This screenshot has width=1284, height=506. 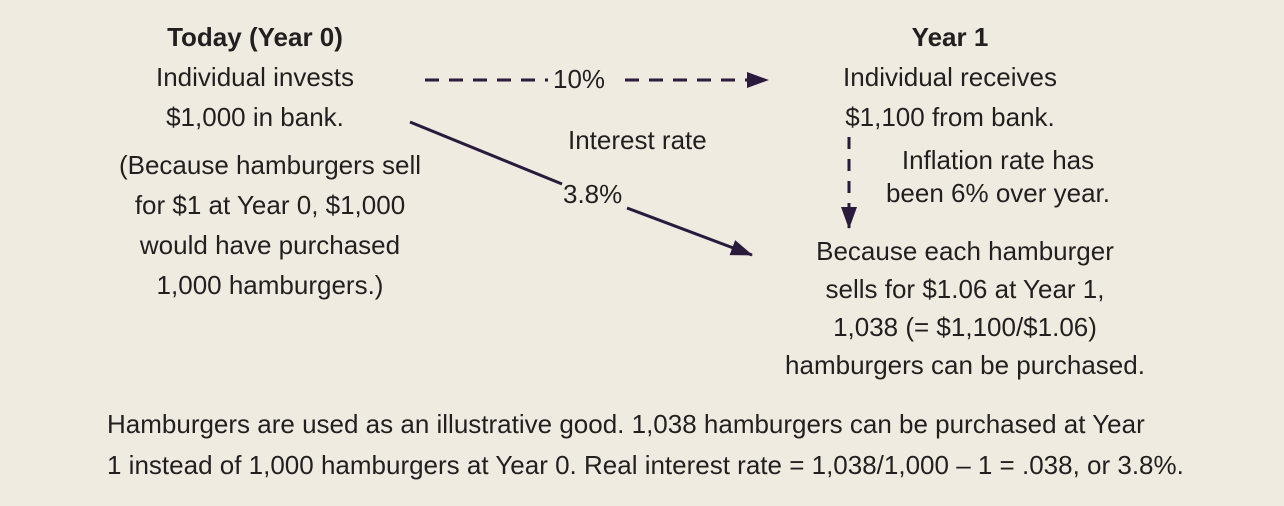 What do you see at coordinates (270, 205) in the screenshot?
I see `today-note-line-2: for $1 at Year 0, $1,000` at bounding box center [270, 205].